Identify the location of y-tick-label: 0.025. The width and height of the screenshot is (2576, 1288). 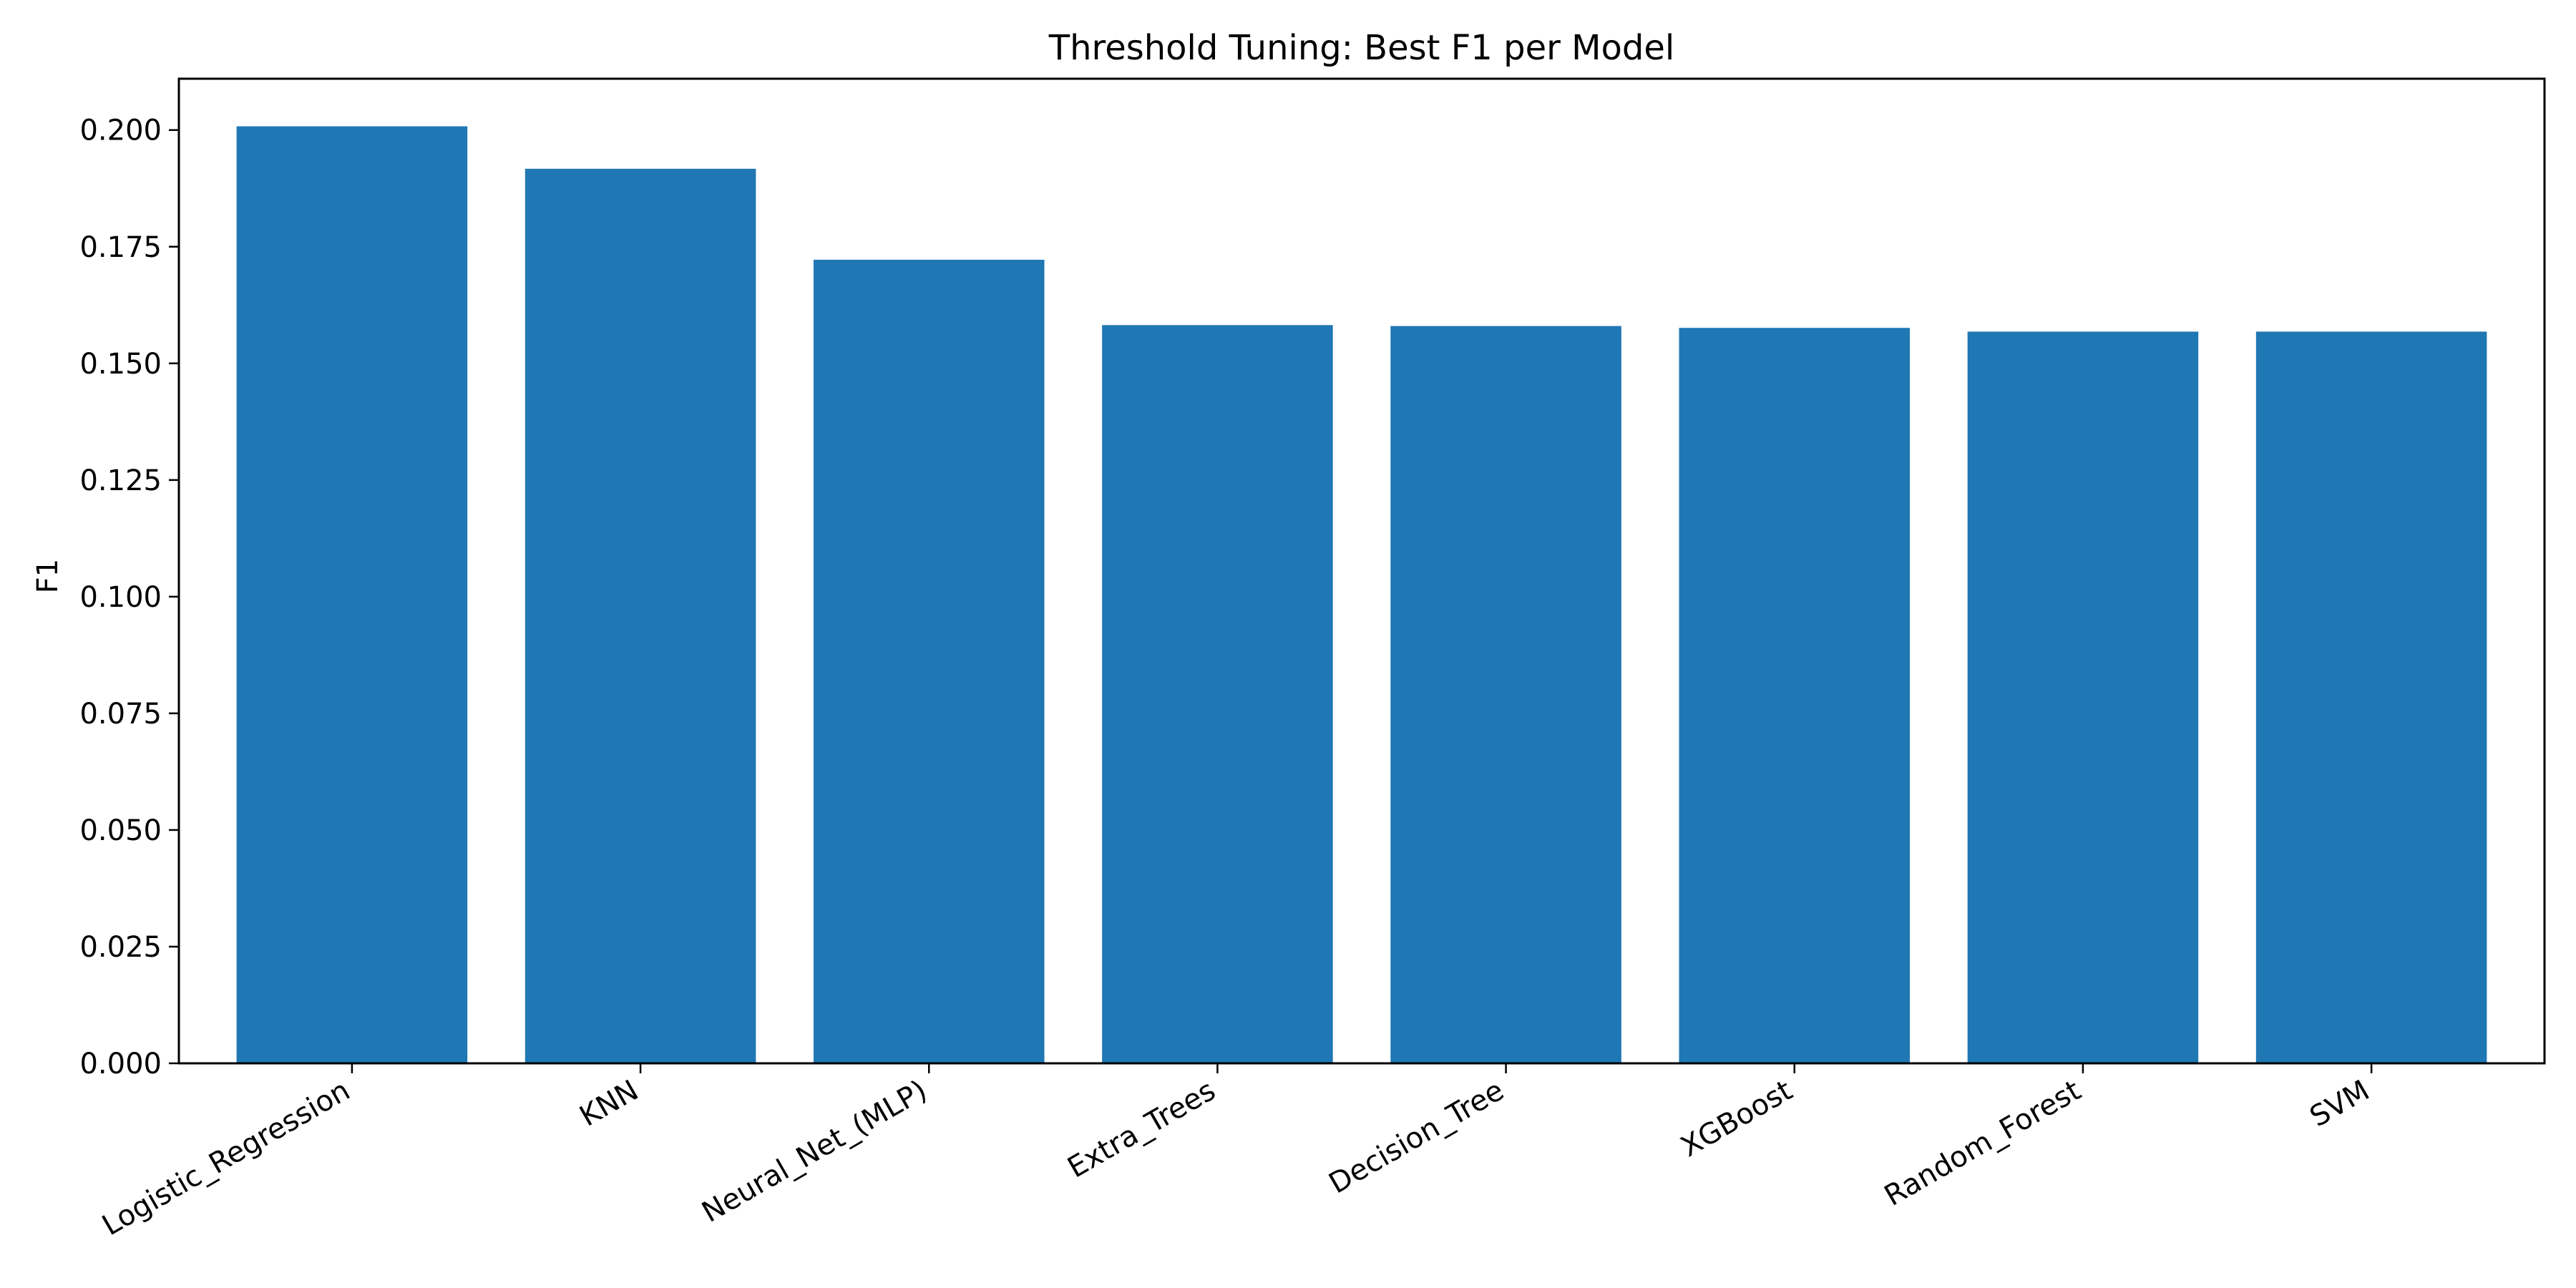
(120, 947).